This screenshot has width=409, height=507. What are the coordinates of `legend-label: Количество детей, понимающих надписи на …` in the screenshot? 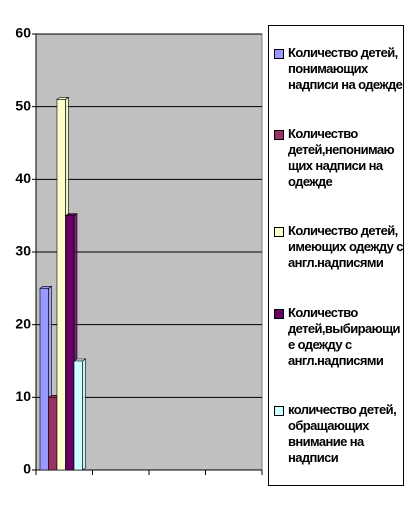 It's located at (345, 68).